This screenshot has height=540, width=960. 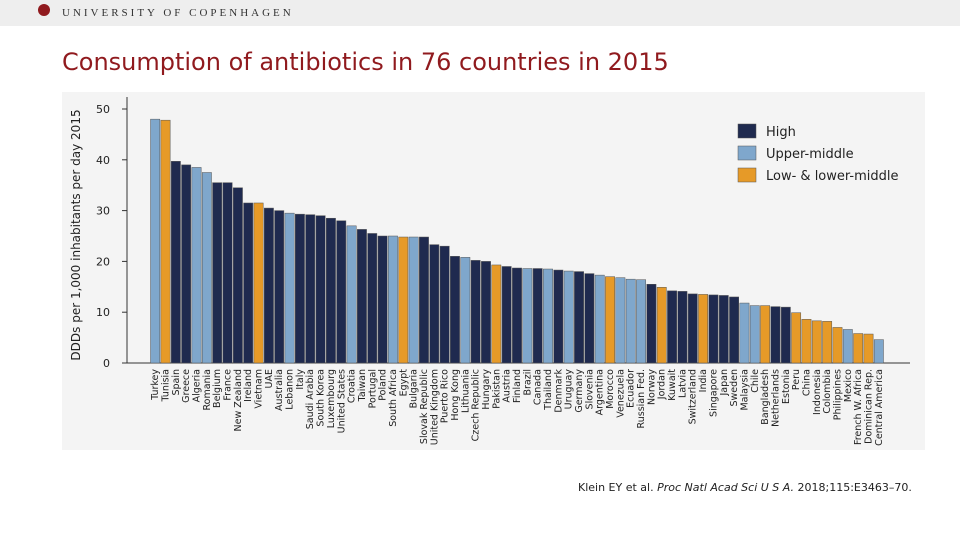 I want to click on x-tick-label: Argentina, so click(x=600, y=392).